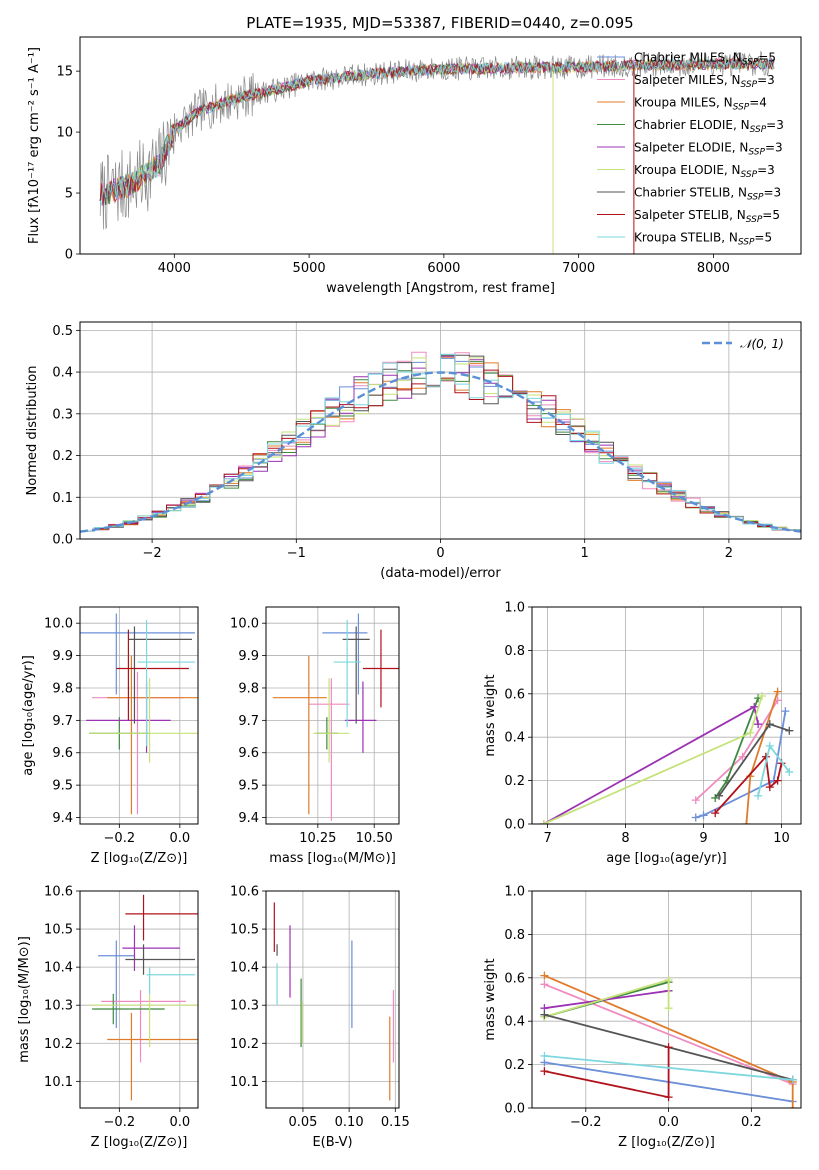  What do you see at coordinates (69, 194) in the screenshot?
I see `y-tick-label: 5` at bounding box center [69, 194].